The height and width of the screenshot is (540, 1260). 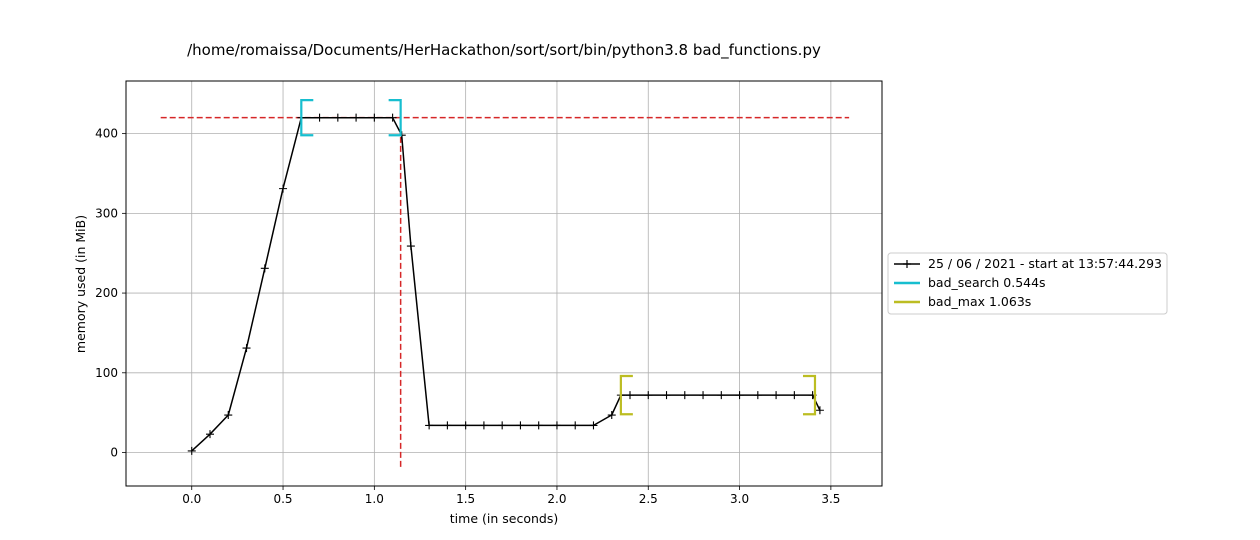 I want to click on x-tick-label: 0.5, so click(x=282, y=499).